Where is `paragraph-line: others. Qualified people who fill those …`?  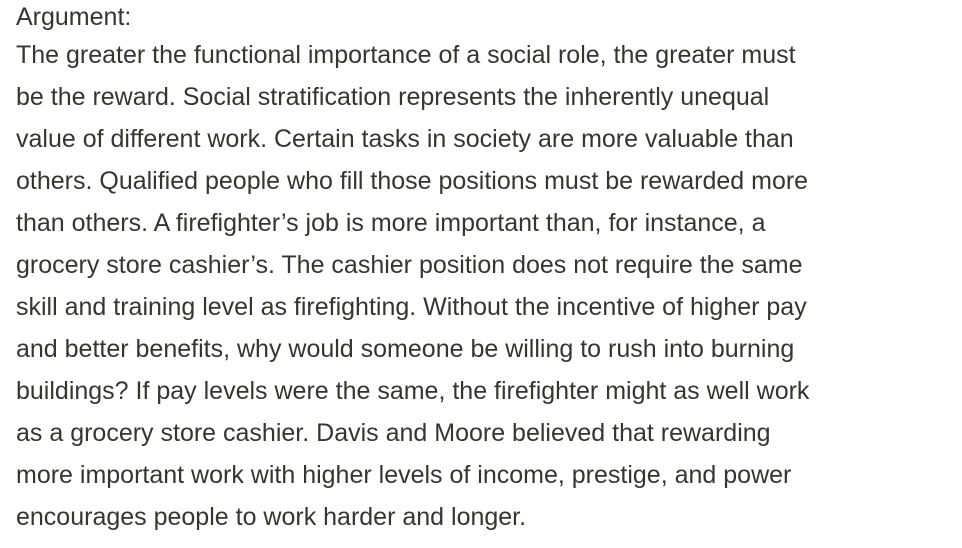 paragraph-line: others. Qualified people who fill those … is located at coordinates (412, 181).